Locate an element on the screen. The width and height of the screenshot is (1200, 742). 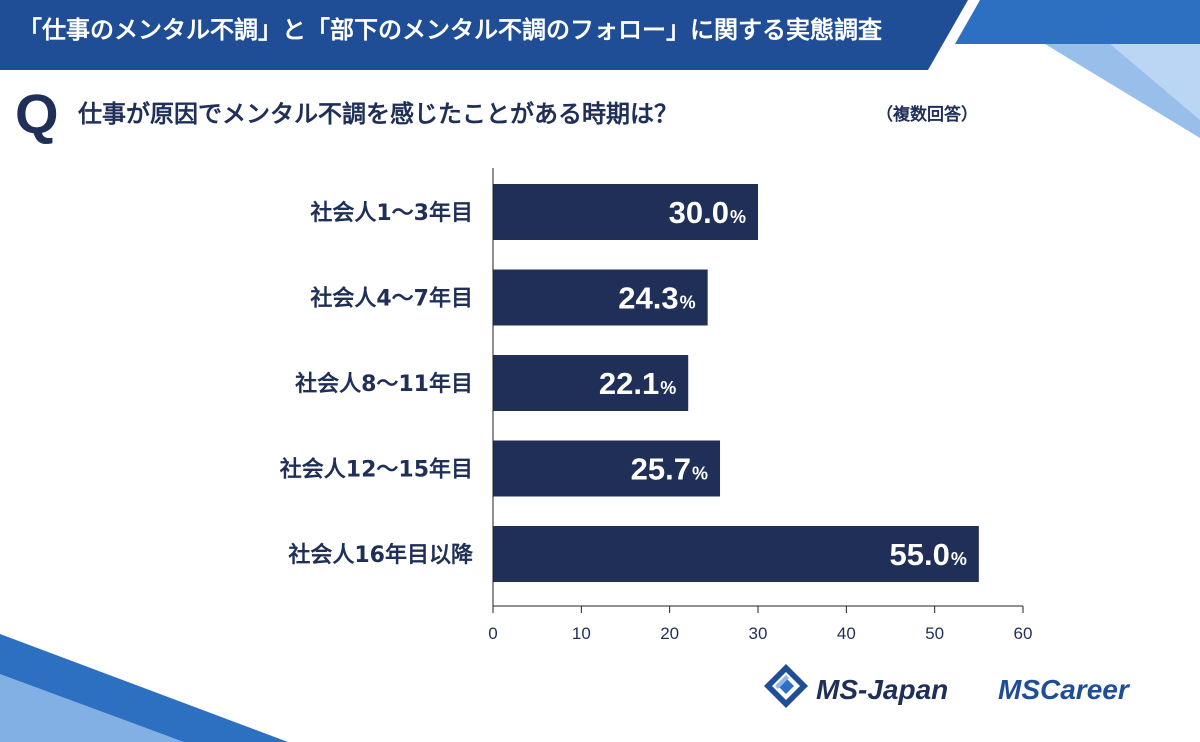
category-label: 社会人1～3年目 is located at coordinates (391, 213).